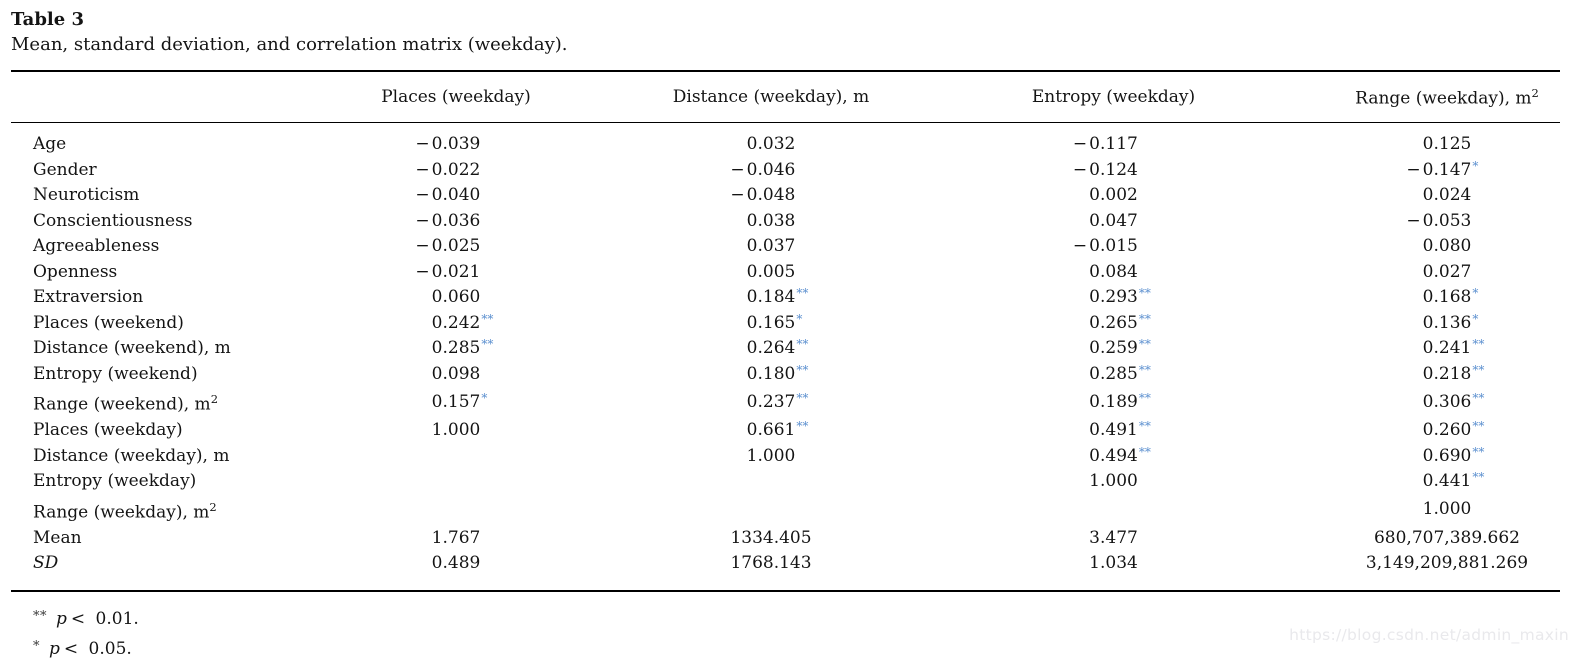  I want to click on csdn-watermark: https://blog.csdn.net/admin_maxin, so click(1429, 635).